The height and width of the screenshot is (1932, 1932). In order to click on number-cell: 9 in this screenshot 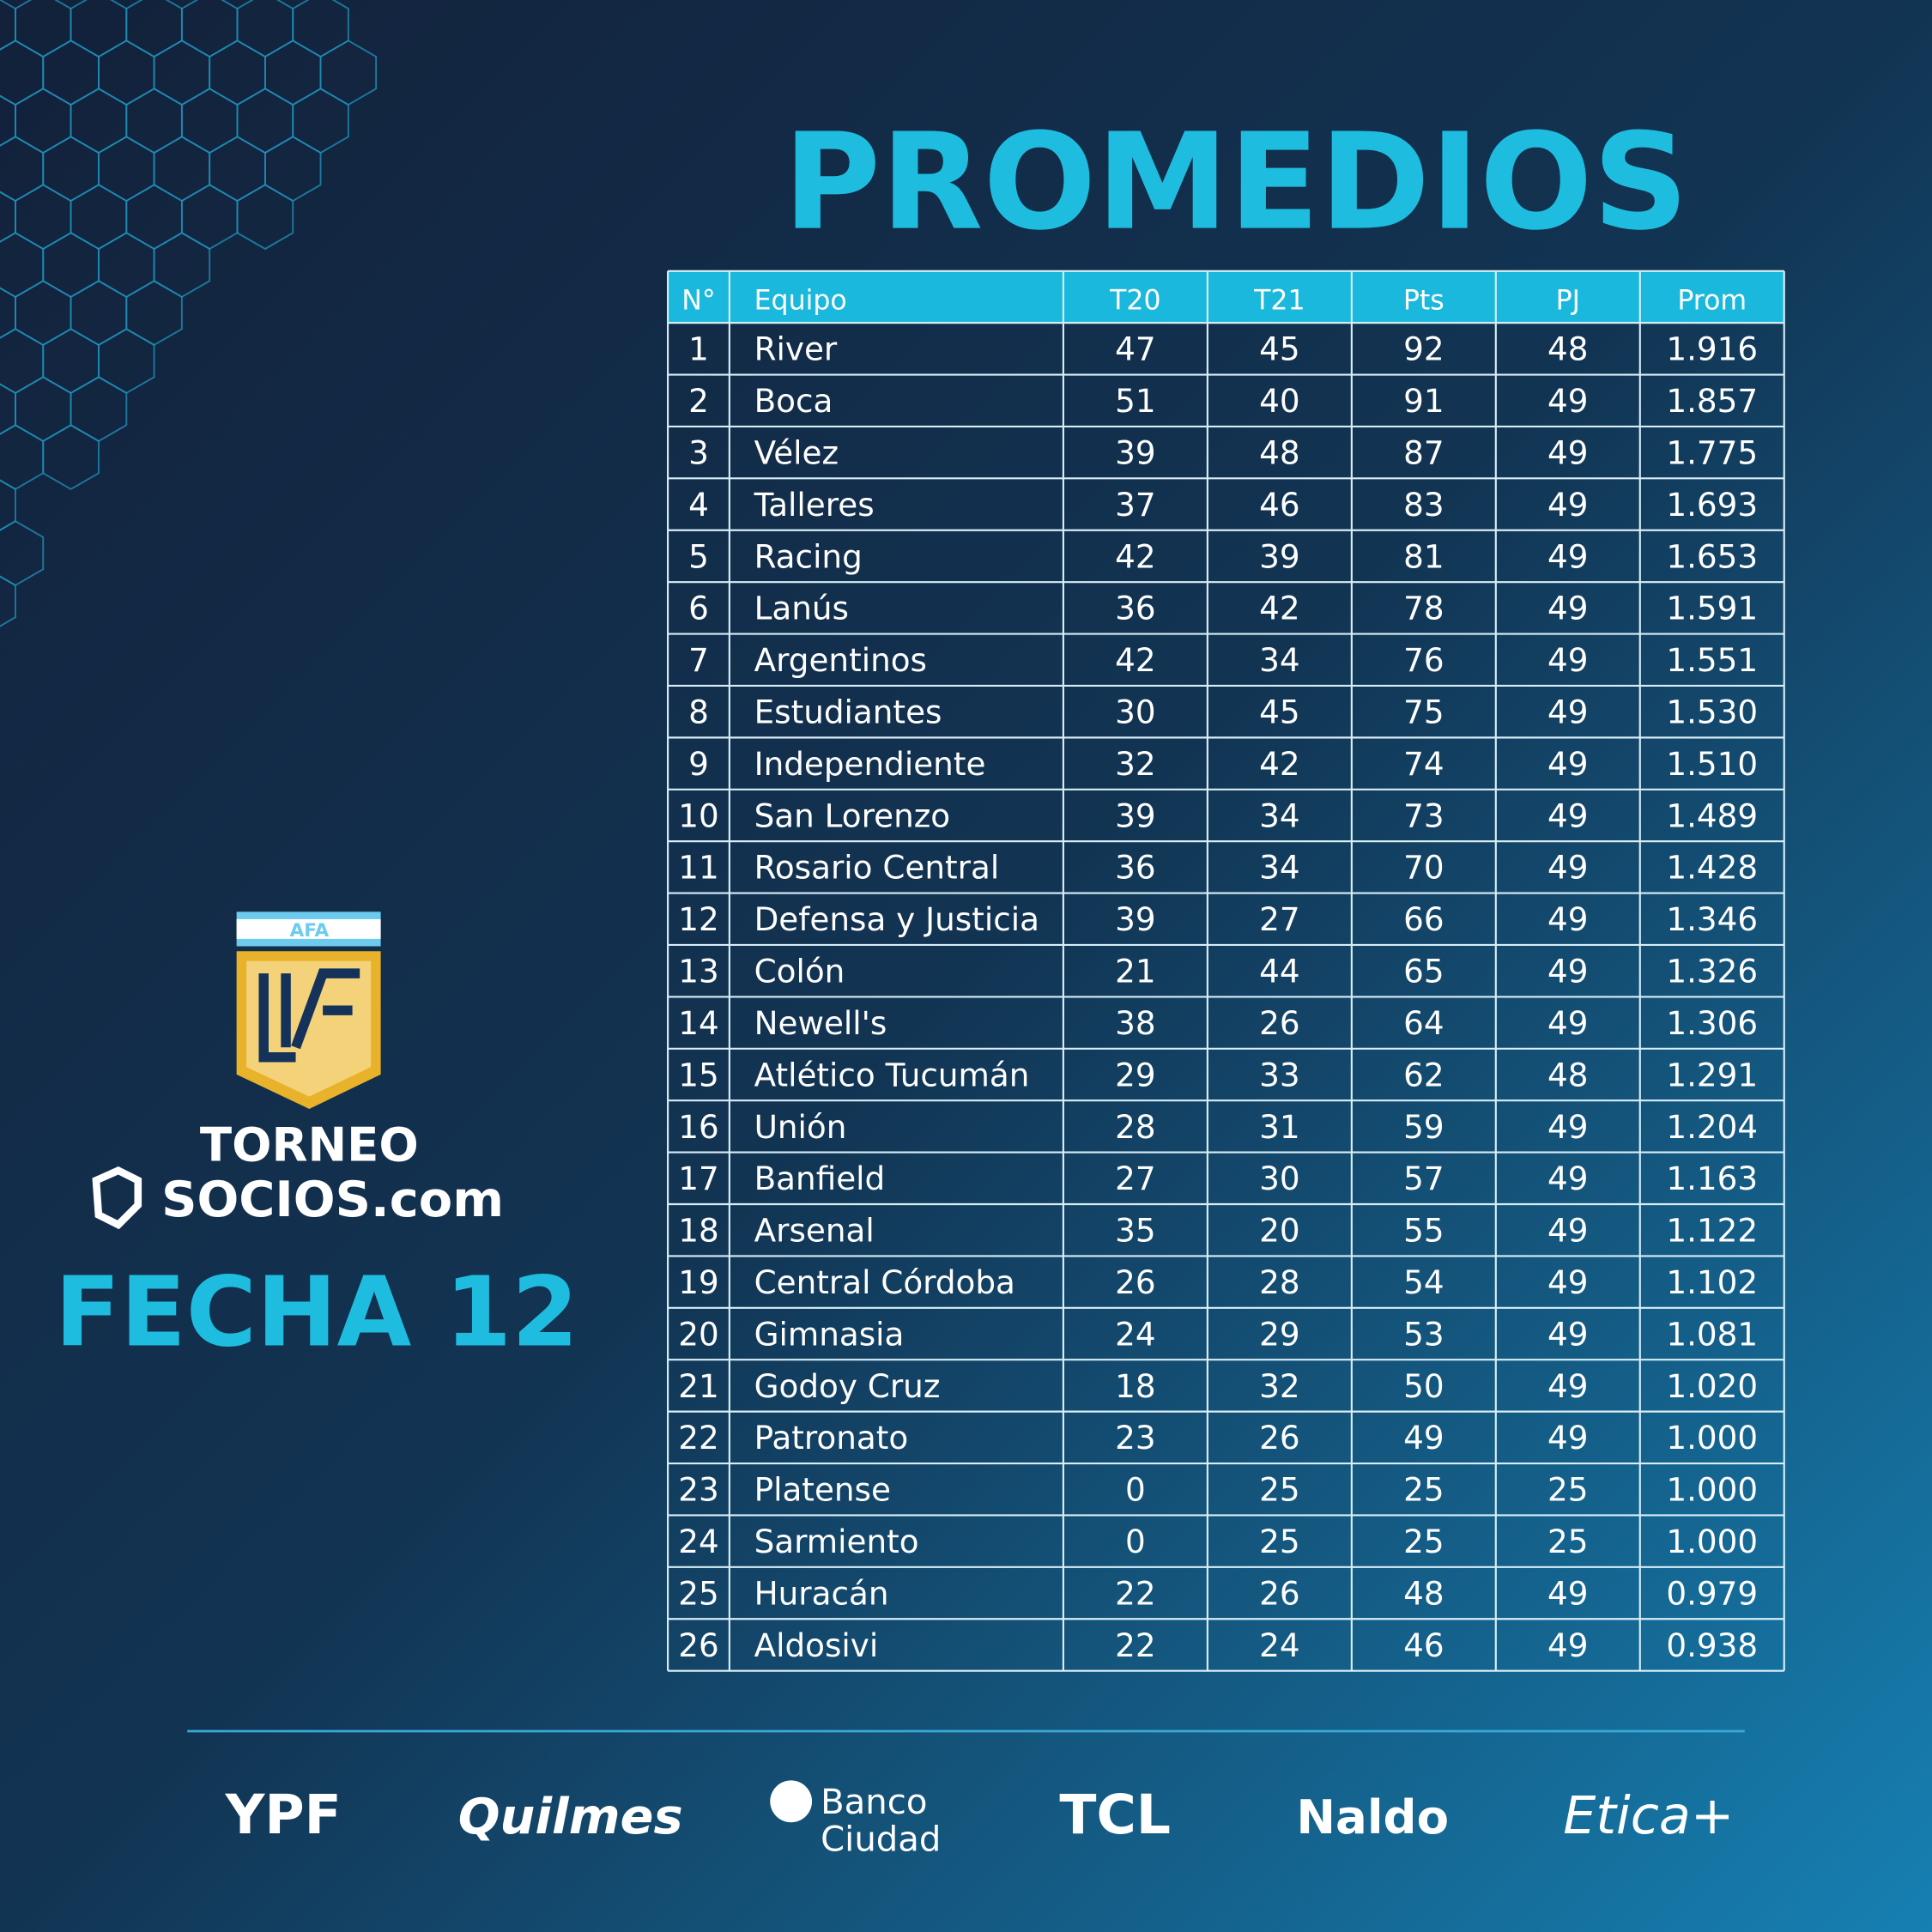, I will do `click(698, 764)`.